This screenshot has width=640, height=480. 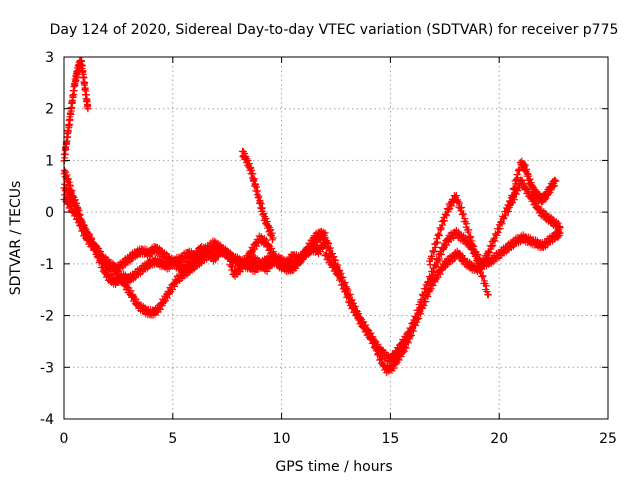 What do you see at coordinates (49, 161) in the screenshot?
I see `y-tick-label: 1` at bounding box center [49, 161].